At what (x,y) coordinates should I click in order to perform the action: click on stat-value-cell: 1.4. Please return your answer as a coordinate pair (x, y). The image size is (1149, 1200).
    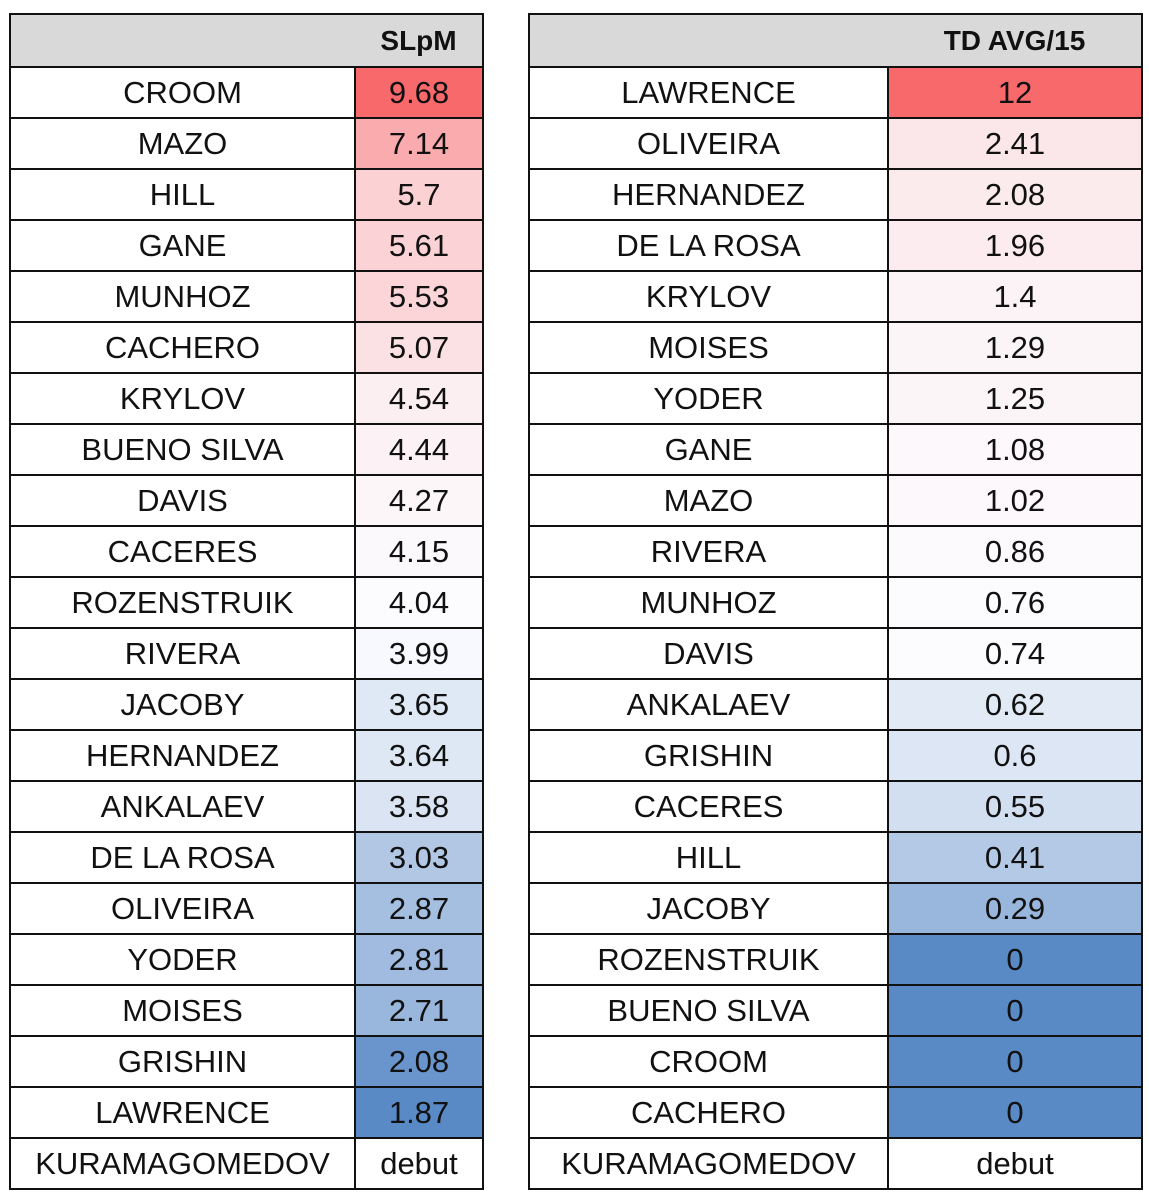
    Looking at the image, I should click on (1015, 296).